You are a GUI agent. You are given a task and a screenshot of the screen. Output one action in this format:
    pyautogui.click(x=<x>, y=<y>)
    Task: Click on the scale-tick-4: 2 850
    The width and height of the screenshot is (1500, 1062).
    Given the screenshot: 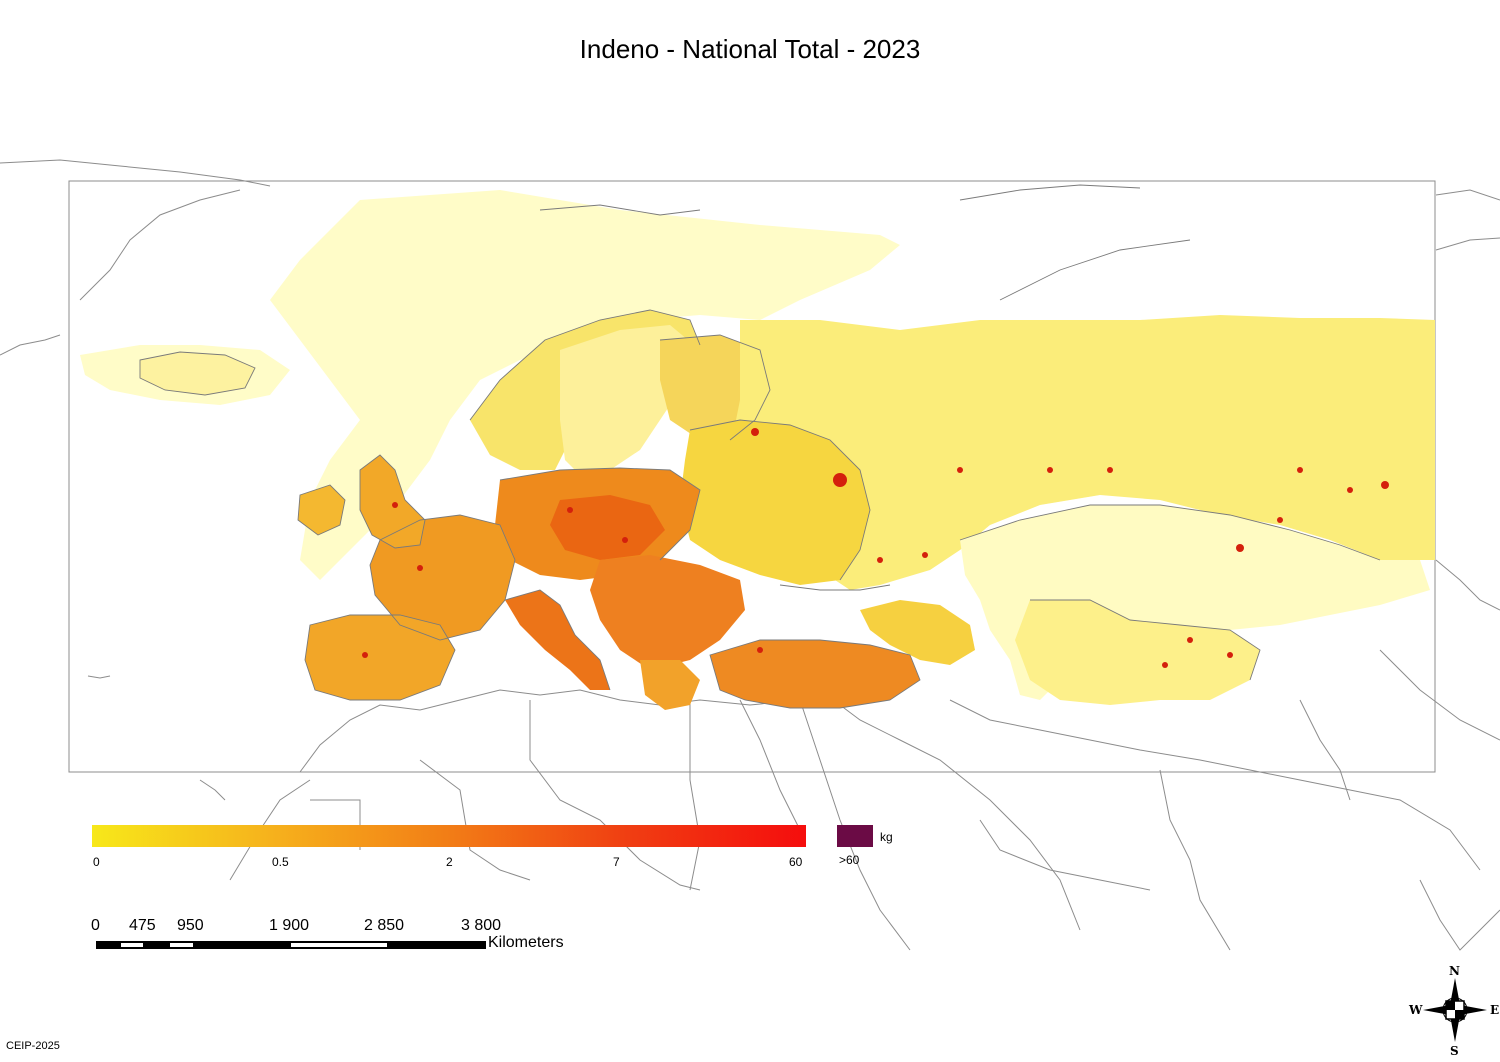 What is the action you would take?
    pyautogui.click(x=384, y=925)
    